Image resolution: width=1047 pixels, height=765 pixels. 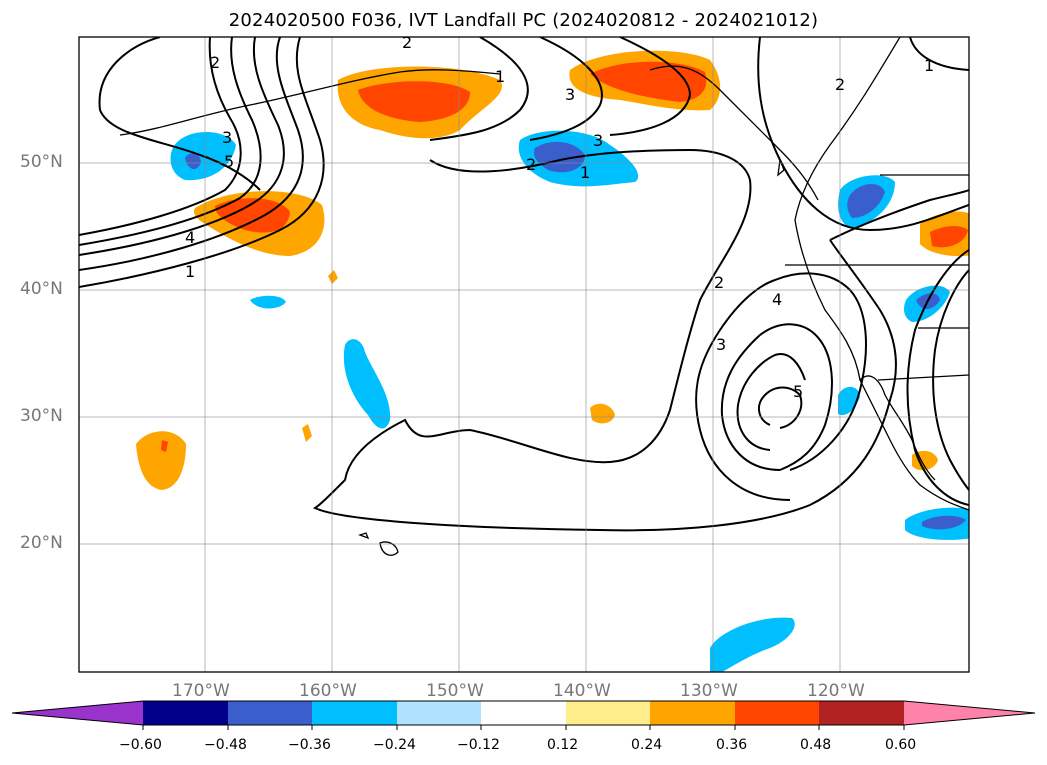 What do you see at coordinates (969, 713) in the screenshot?
I see `colorbar-extend-high` at bounding box center [969, 713].